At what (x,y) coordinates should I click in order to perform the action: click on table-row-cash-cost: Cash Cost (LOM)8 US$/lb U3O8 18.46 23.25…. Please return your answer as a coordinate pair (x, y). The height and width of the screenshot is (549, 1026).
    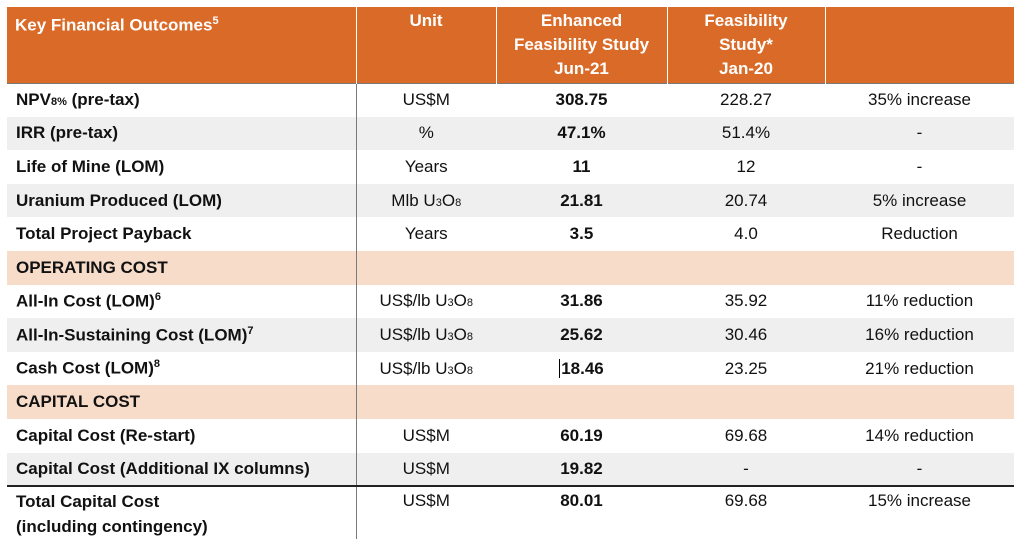
    Looking at the image, I should click on (510, 368).